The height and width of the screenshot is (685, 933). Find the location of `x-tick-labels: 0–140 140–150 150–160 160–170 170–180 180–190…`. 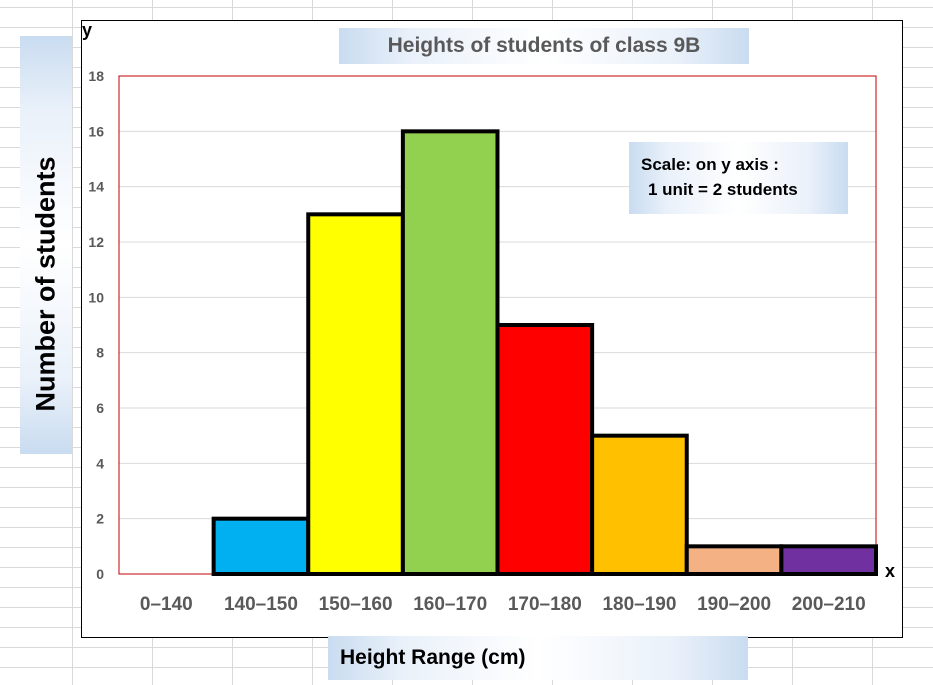

x-tick-labels: 0–140 140–150 150–160 160–170 170–180 180–190… is located at coordinates (503, 604).